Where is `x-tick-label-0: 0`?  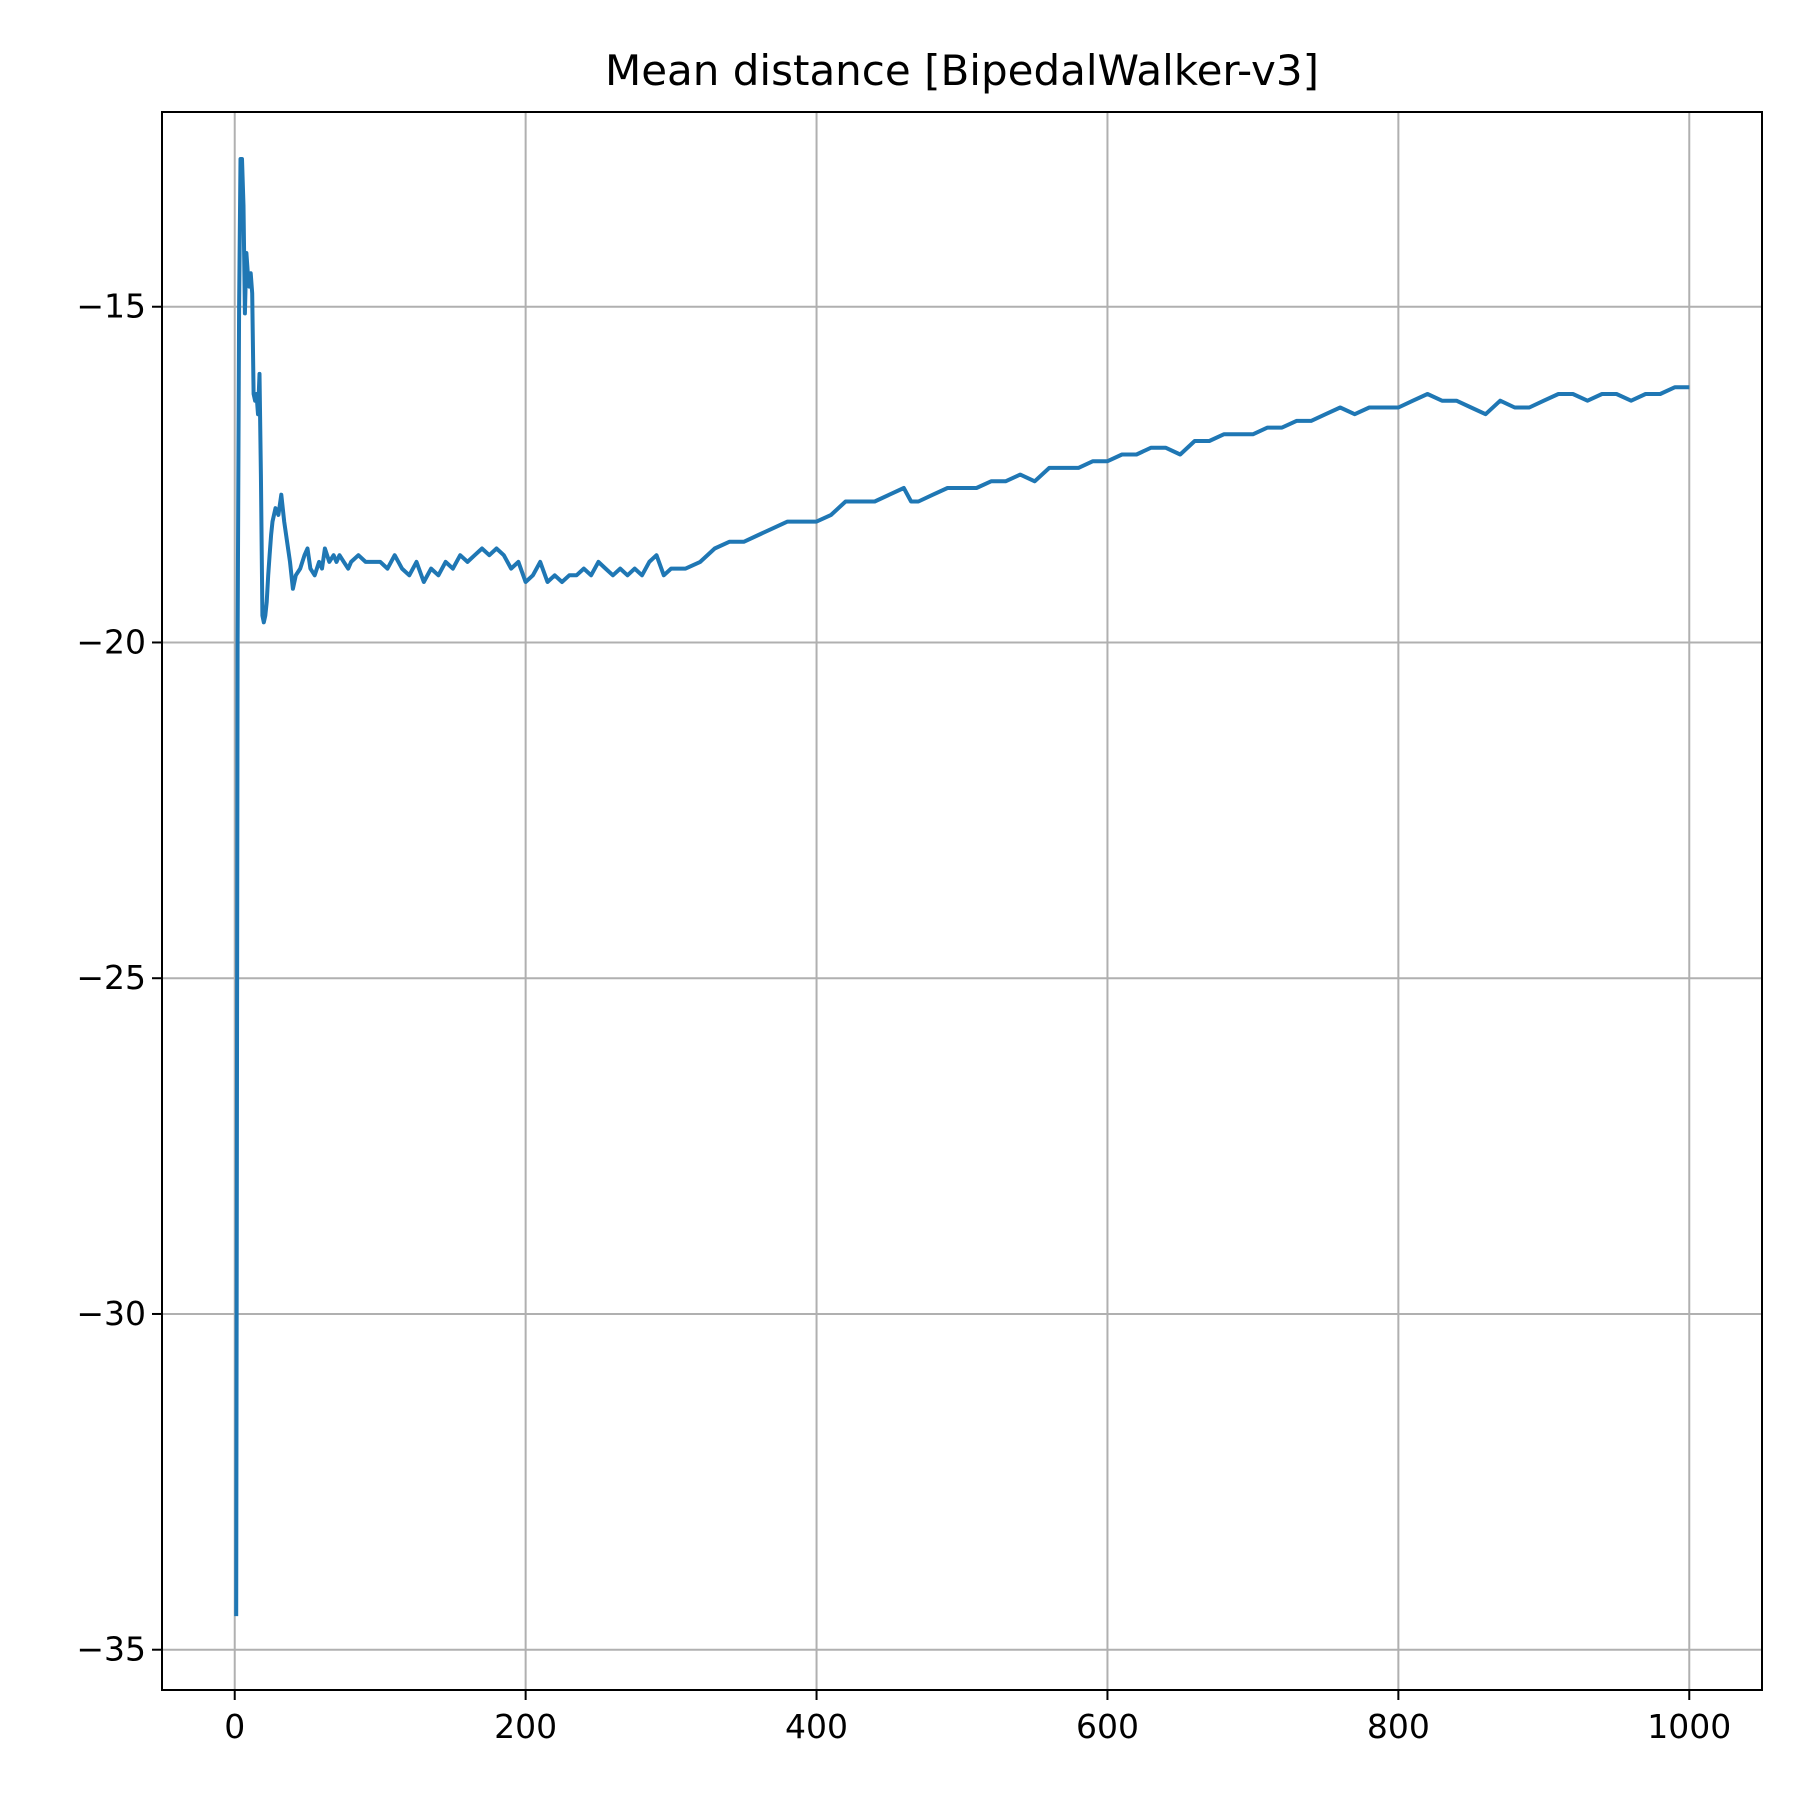 x-tick-label-0: 0 is located at coordinates (234, 1726).